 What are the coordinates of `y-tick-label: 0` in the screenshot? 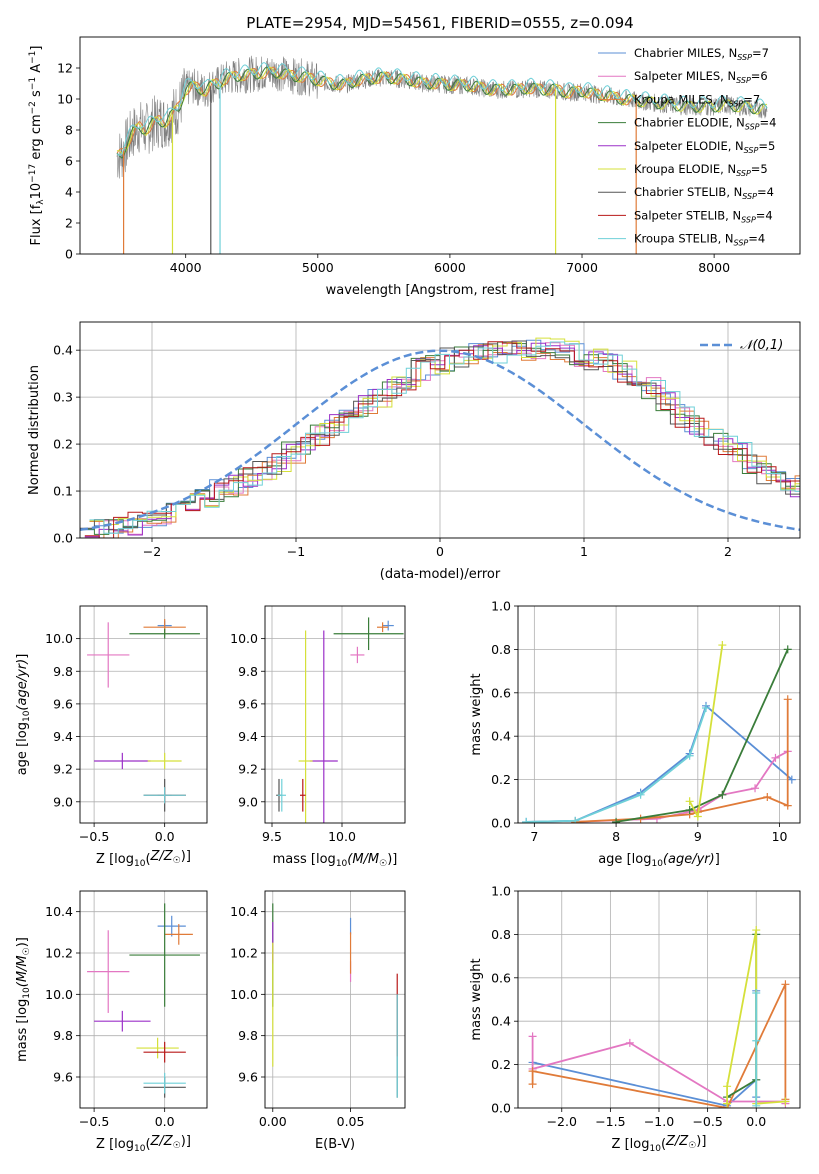 It's located at (69, 254).